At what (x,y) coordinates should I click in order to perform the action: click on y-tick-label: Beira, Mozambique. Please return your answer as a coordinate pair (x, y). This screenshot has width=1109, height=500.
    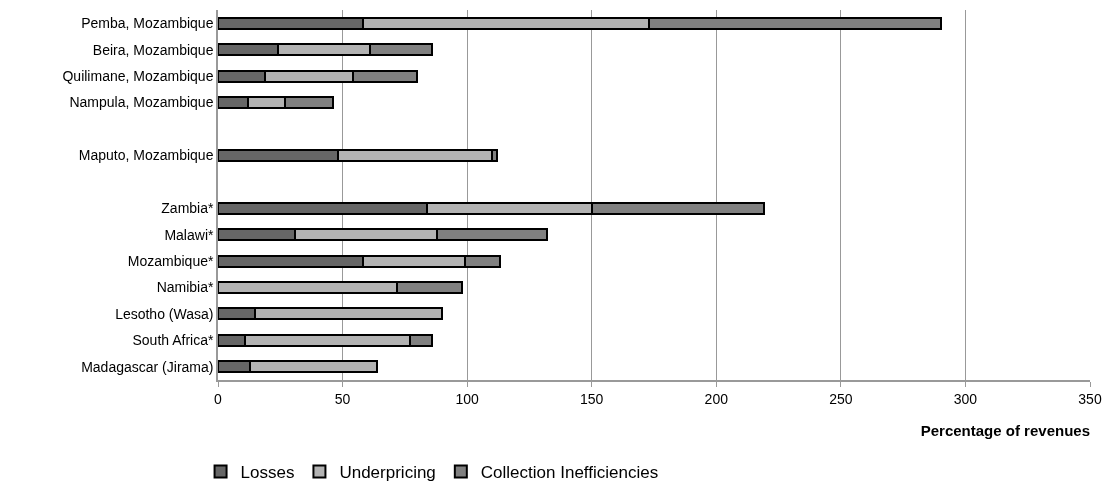
    Looking at the image, I should click on (153, 49).